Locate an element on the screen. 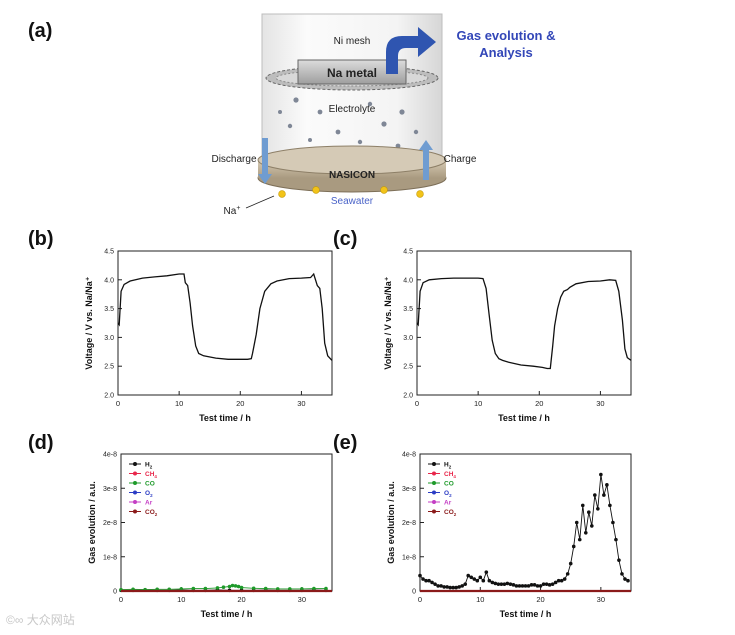 The width and height of the screenshot is (735, 635). y-tick-label: 3.0 is located at coordinates (408, 338).